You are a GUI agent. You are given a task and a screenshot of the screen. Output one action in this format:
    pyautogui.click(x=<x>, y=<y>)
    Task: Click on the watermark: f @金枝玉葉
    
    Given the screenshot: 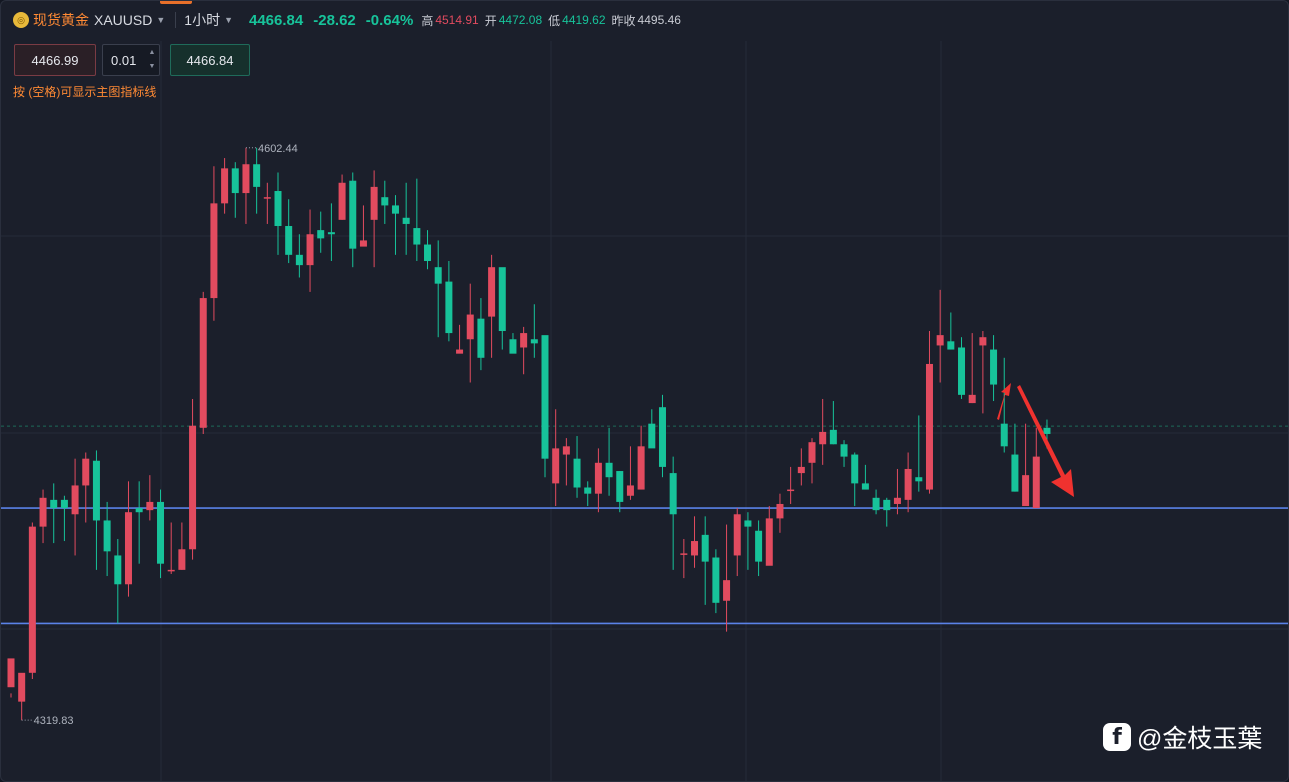 What is the action you would take?
    pyautogui.click(x=1182, y=737)
    